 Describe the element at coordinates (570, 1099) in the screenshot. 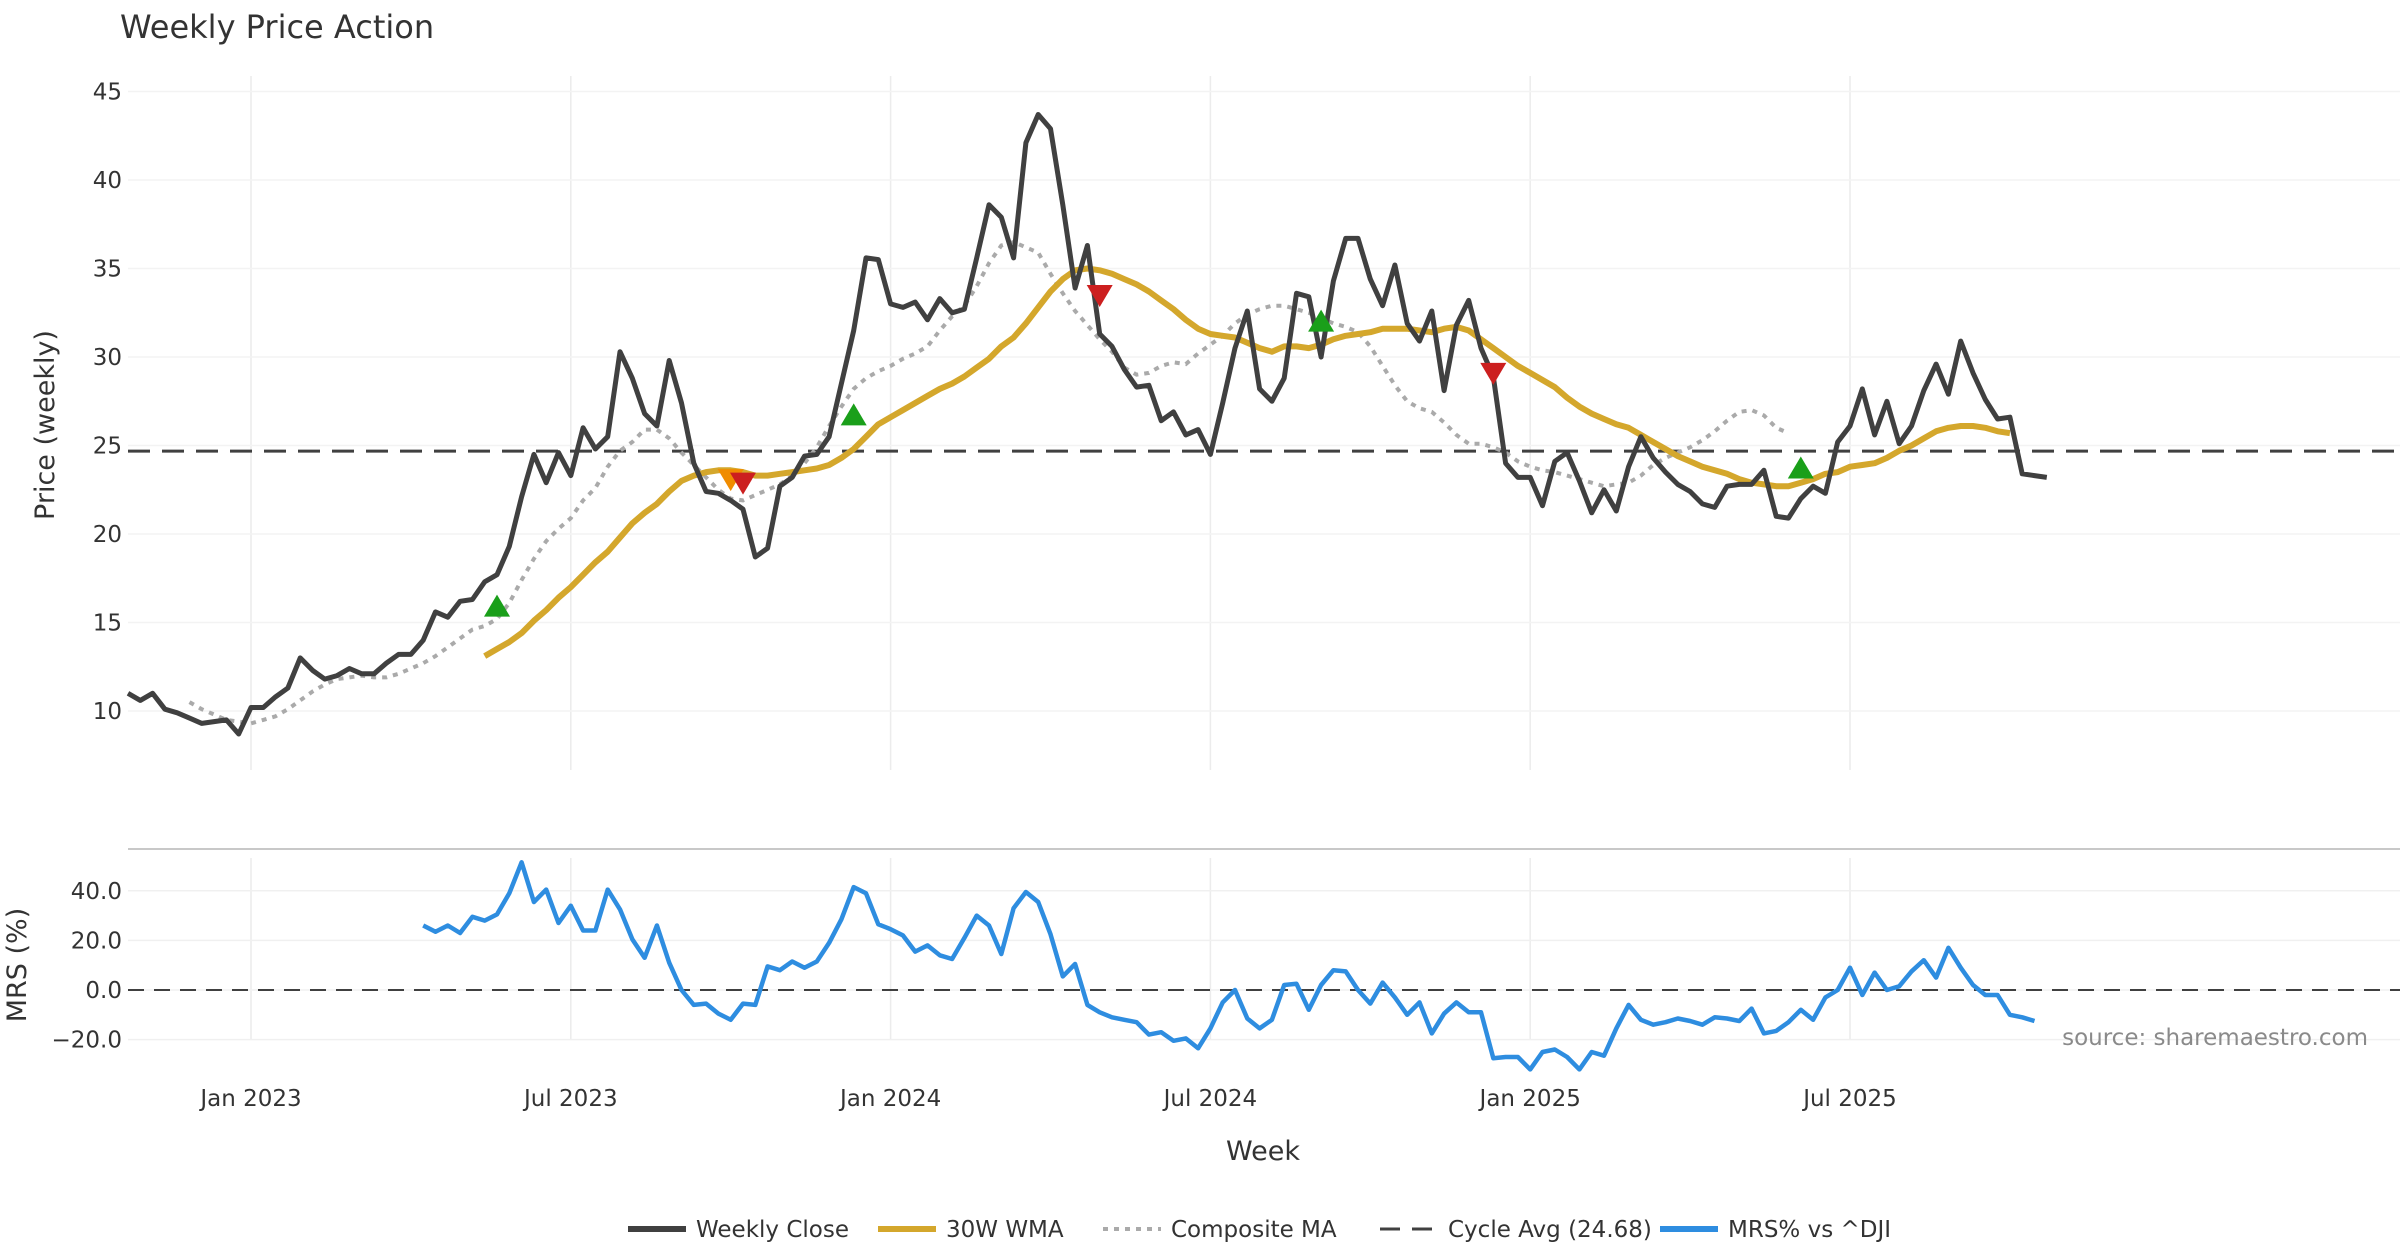

I see `x-tick-label: Jul 2023` at that location.